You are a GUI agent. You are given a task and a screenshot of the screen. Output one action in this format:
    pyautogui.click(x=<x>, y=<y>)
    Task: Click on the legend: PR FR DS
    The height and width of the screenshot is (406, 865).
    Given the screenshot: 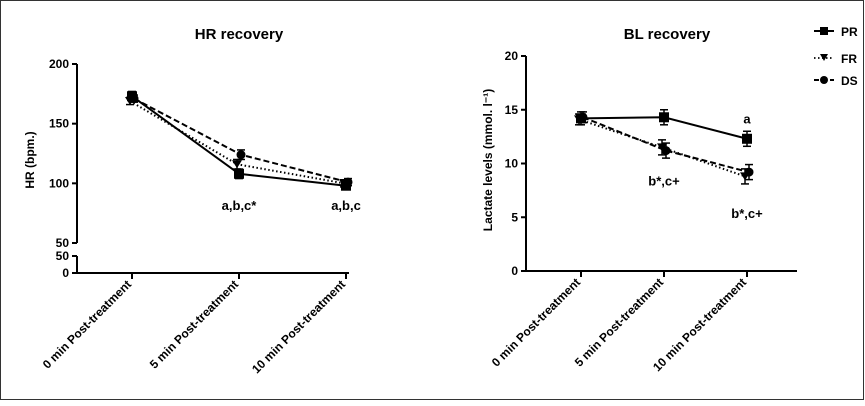 What is the action you would take?
    pyautogui.click(x=836, y=56)
    